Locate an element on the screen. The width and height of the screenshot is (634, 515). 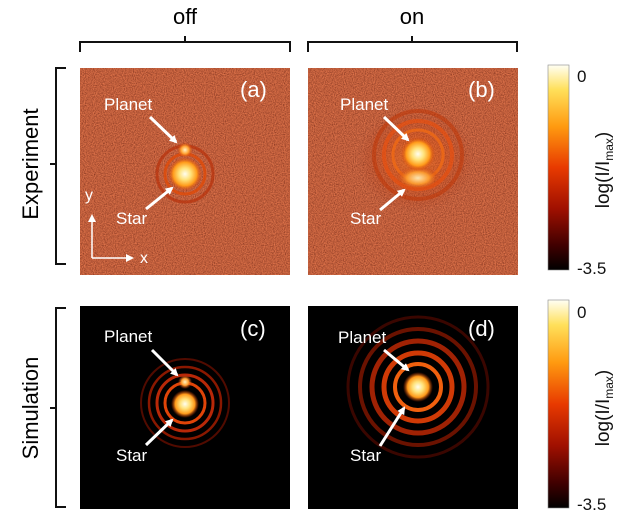
x-axis-label: x is located at coordinates (144, 258).